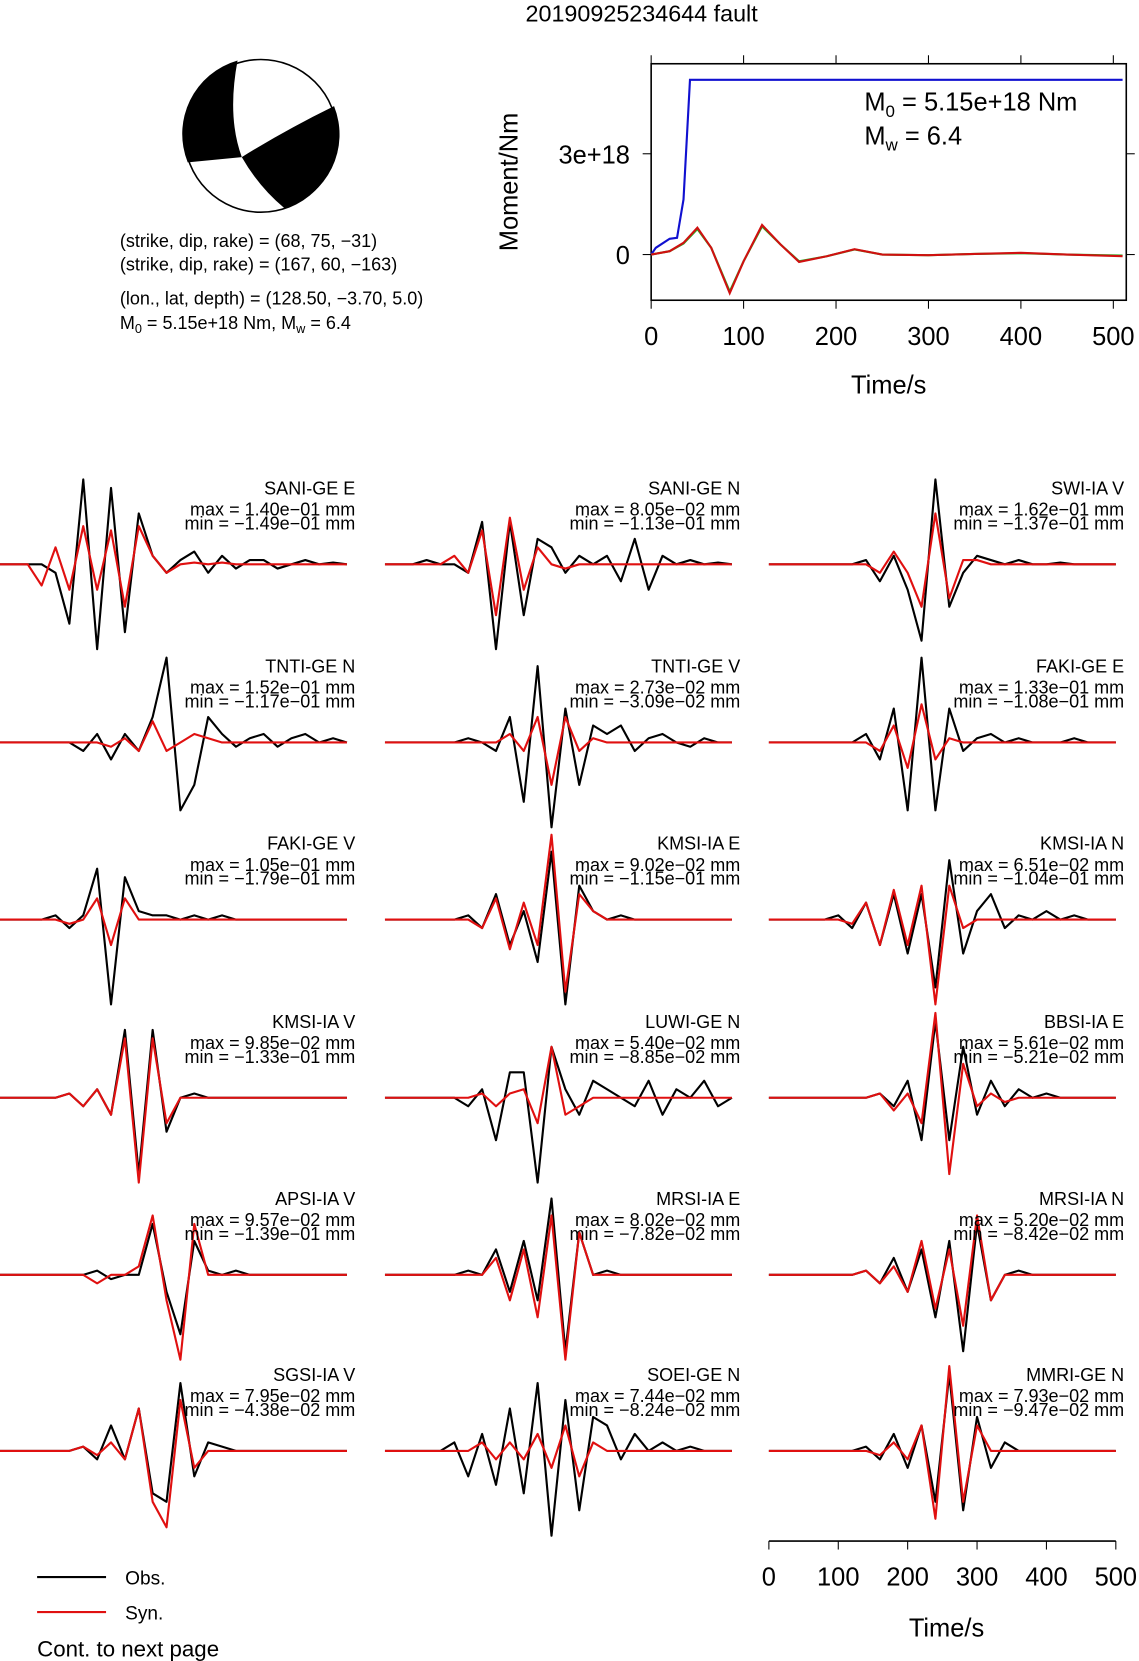  I want to click on text-part: M, so click(874, 102).